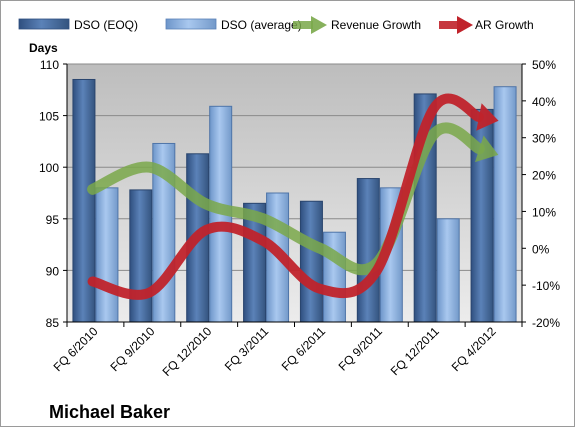 The width and height of the screenshot is (575, 428). I want to click on arrowhead-revenue-growth, so click(486, 149).